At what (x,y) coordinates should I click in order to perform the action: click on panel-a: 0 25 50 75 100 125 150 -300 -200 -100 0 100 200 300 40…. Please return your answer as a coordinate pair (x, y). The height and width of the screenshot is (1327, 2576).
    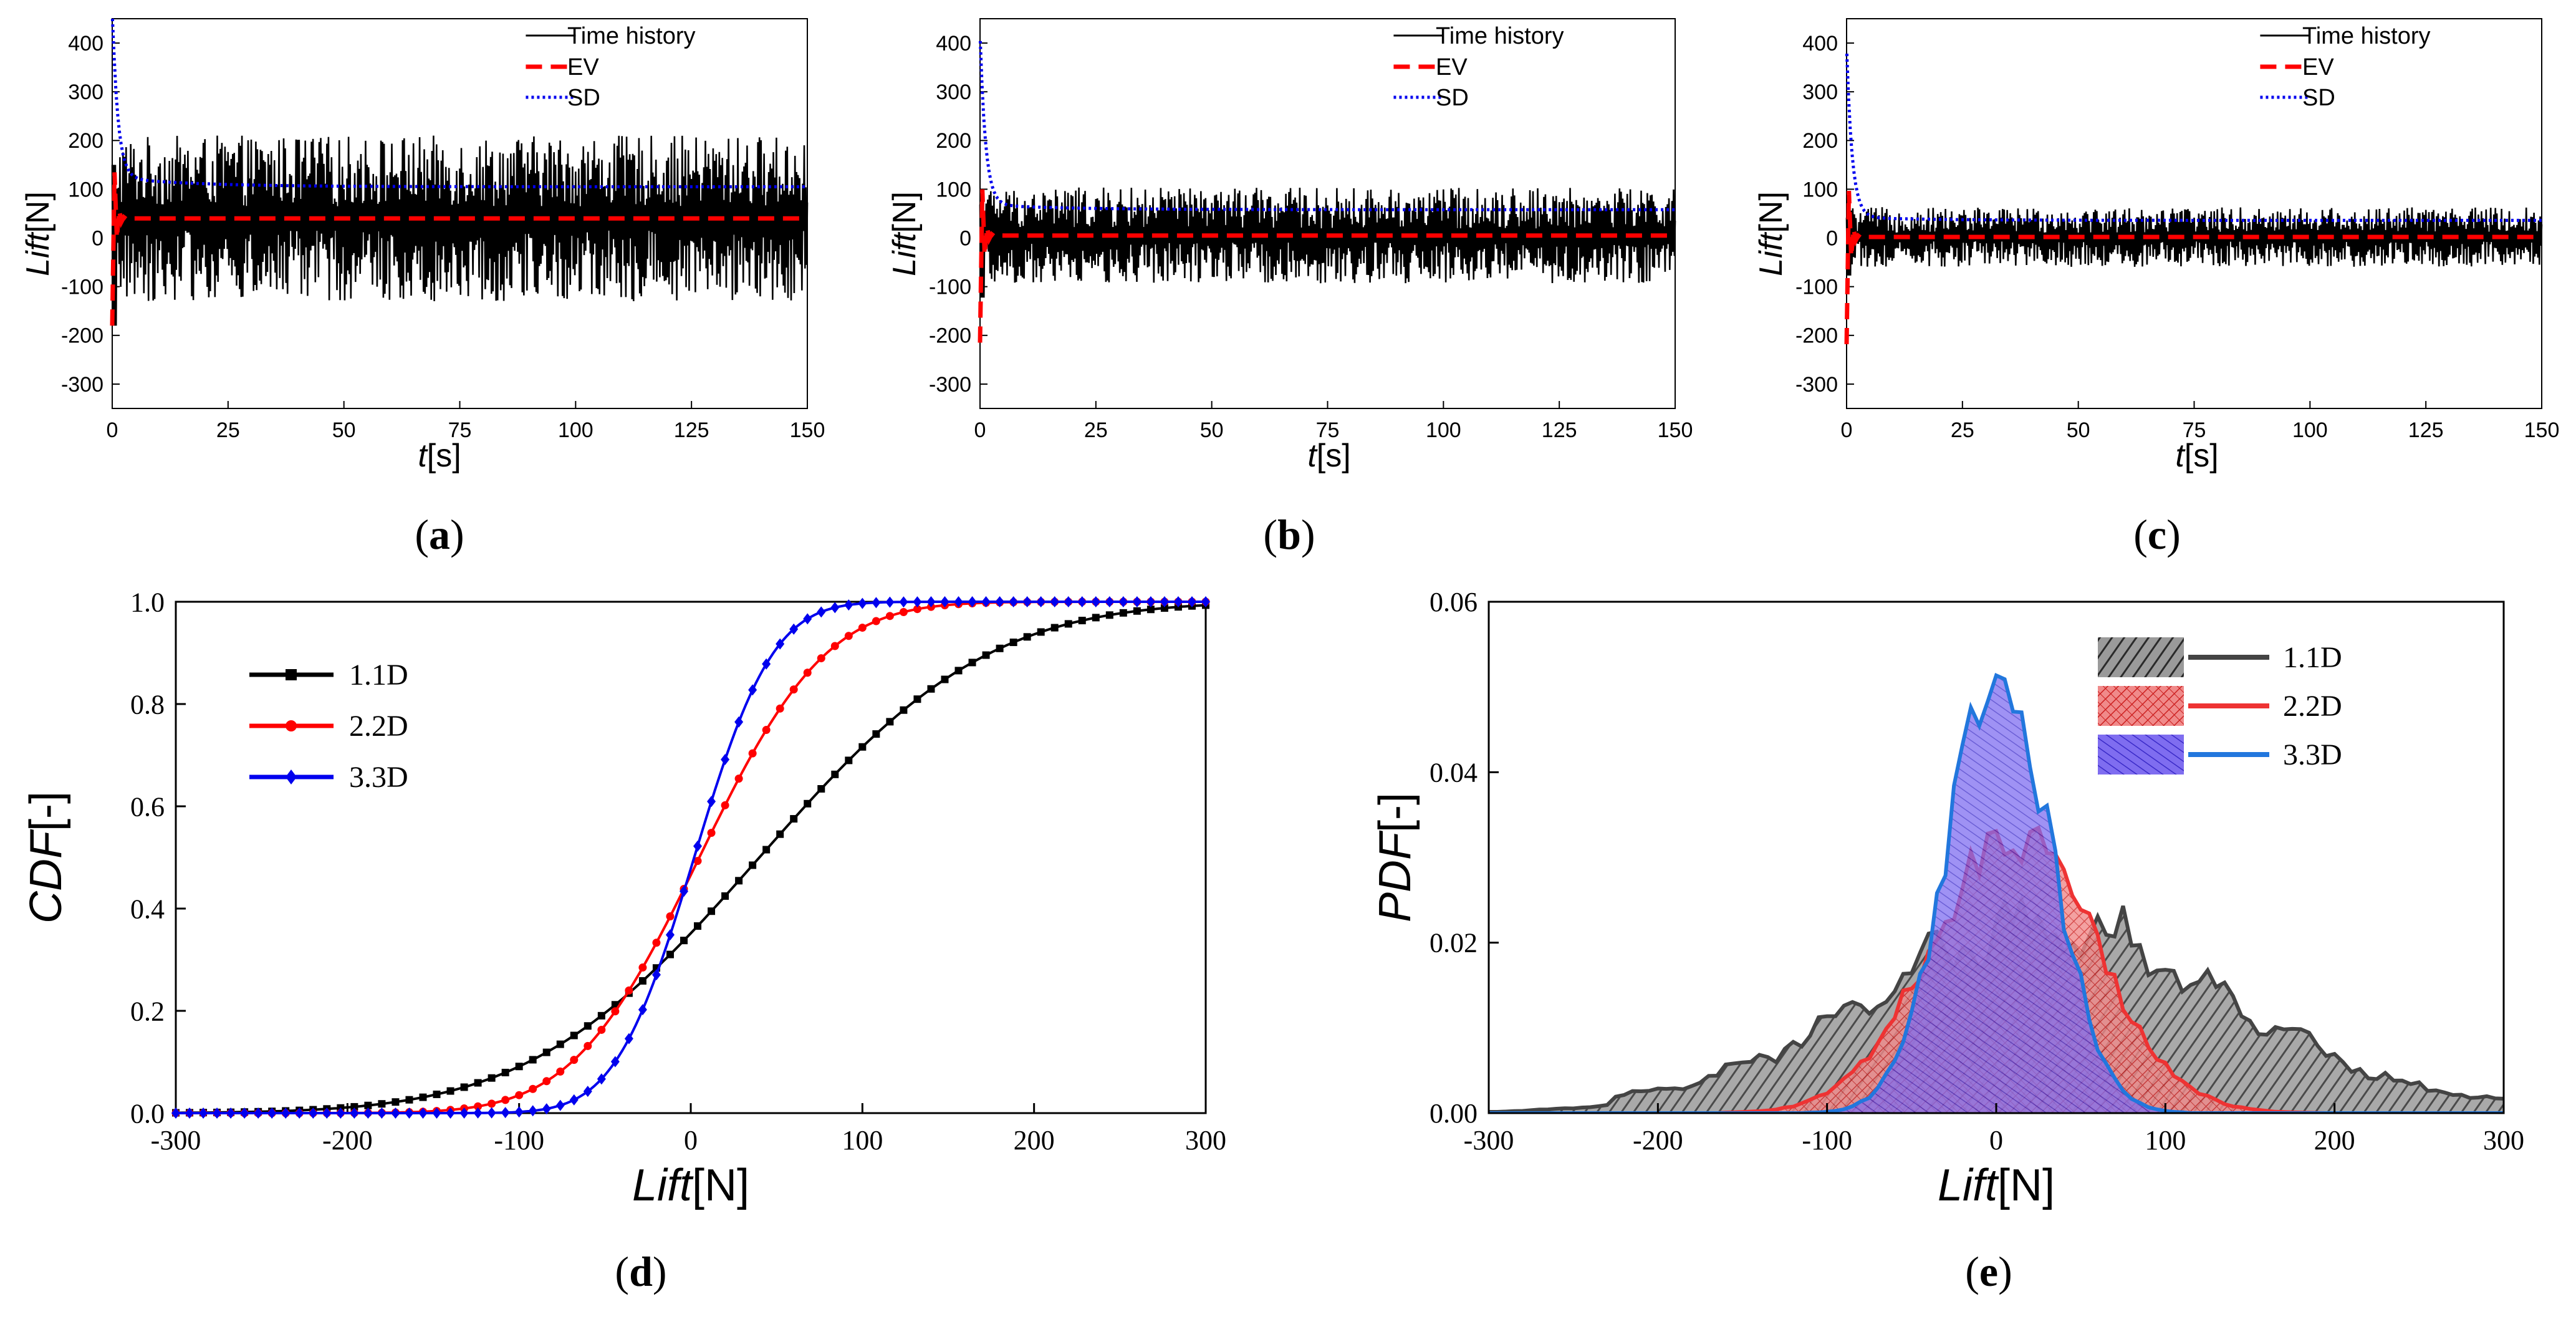
    Looking at the image, I should click on (422, 288).